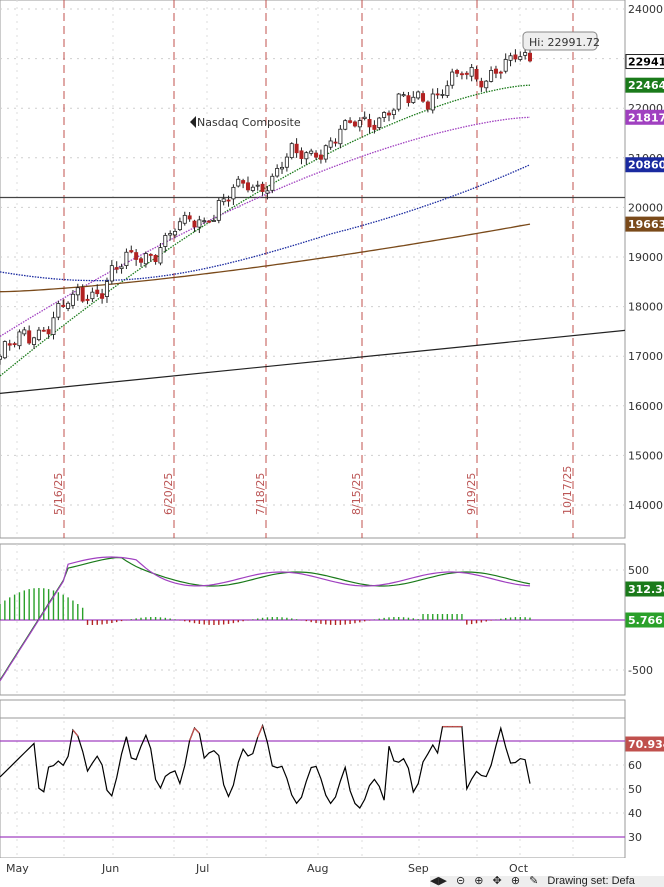 This screenshot has width=664, height=887. I want to click on drawing-set-label: Drawing set: Defa, so click(591, 881).